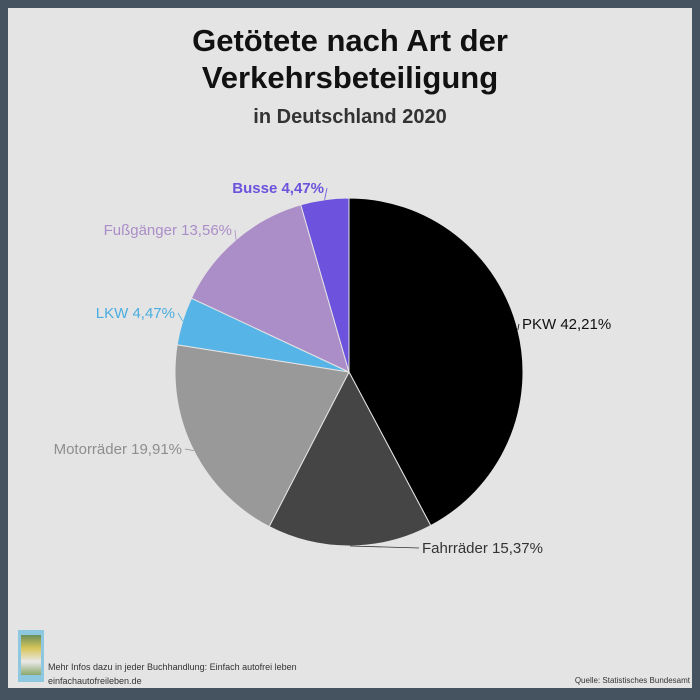 The height and width of the screenshot is (700, 700). I want to click on leader-line-pkw, so click(518, 326).